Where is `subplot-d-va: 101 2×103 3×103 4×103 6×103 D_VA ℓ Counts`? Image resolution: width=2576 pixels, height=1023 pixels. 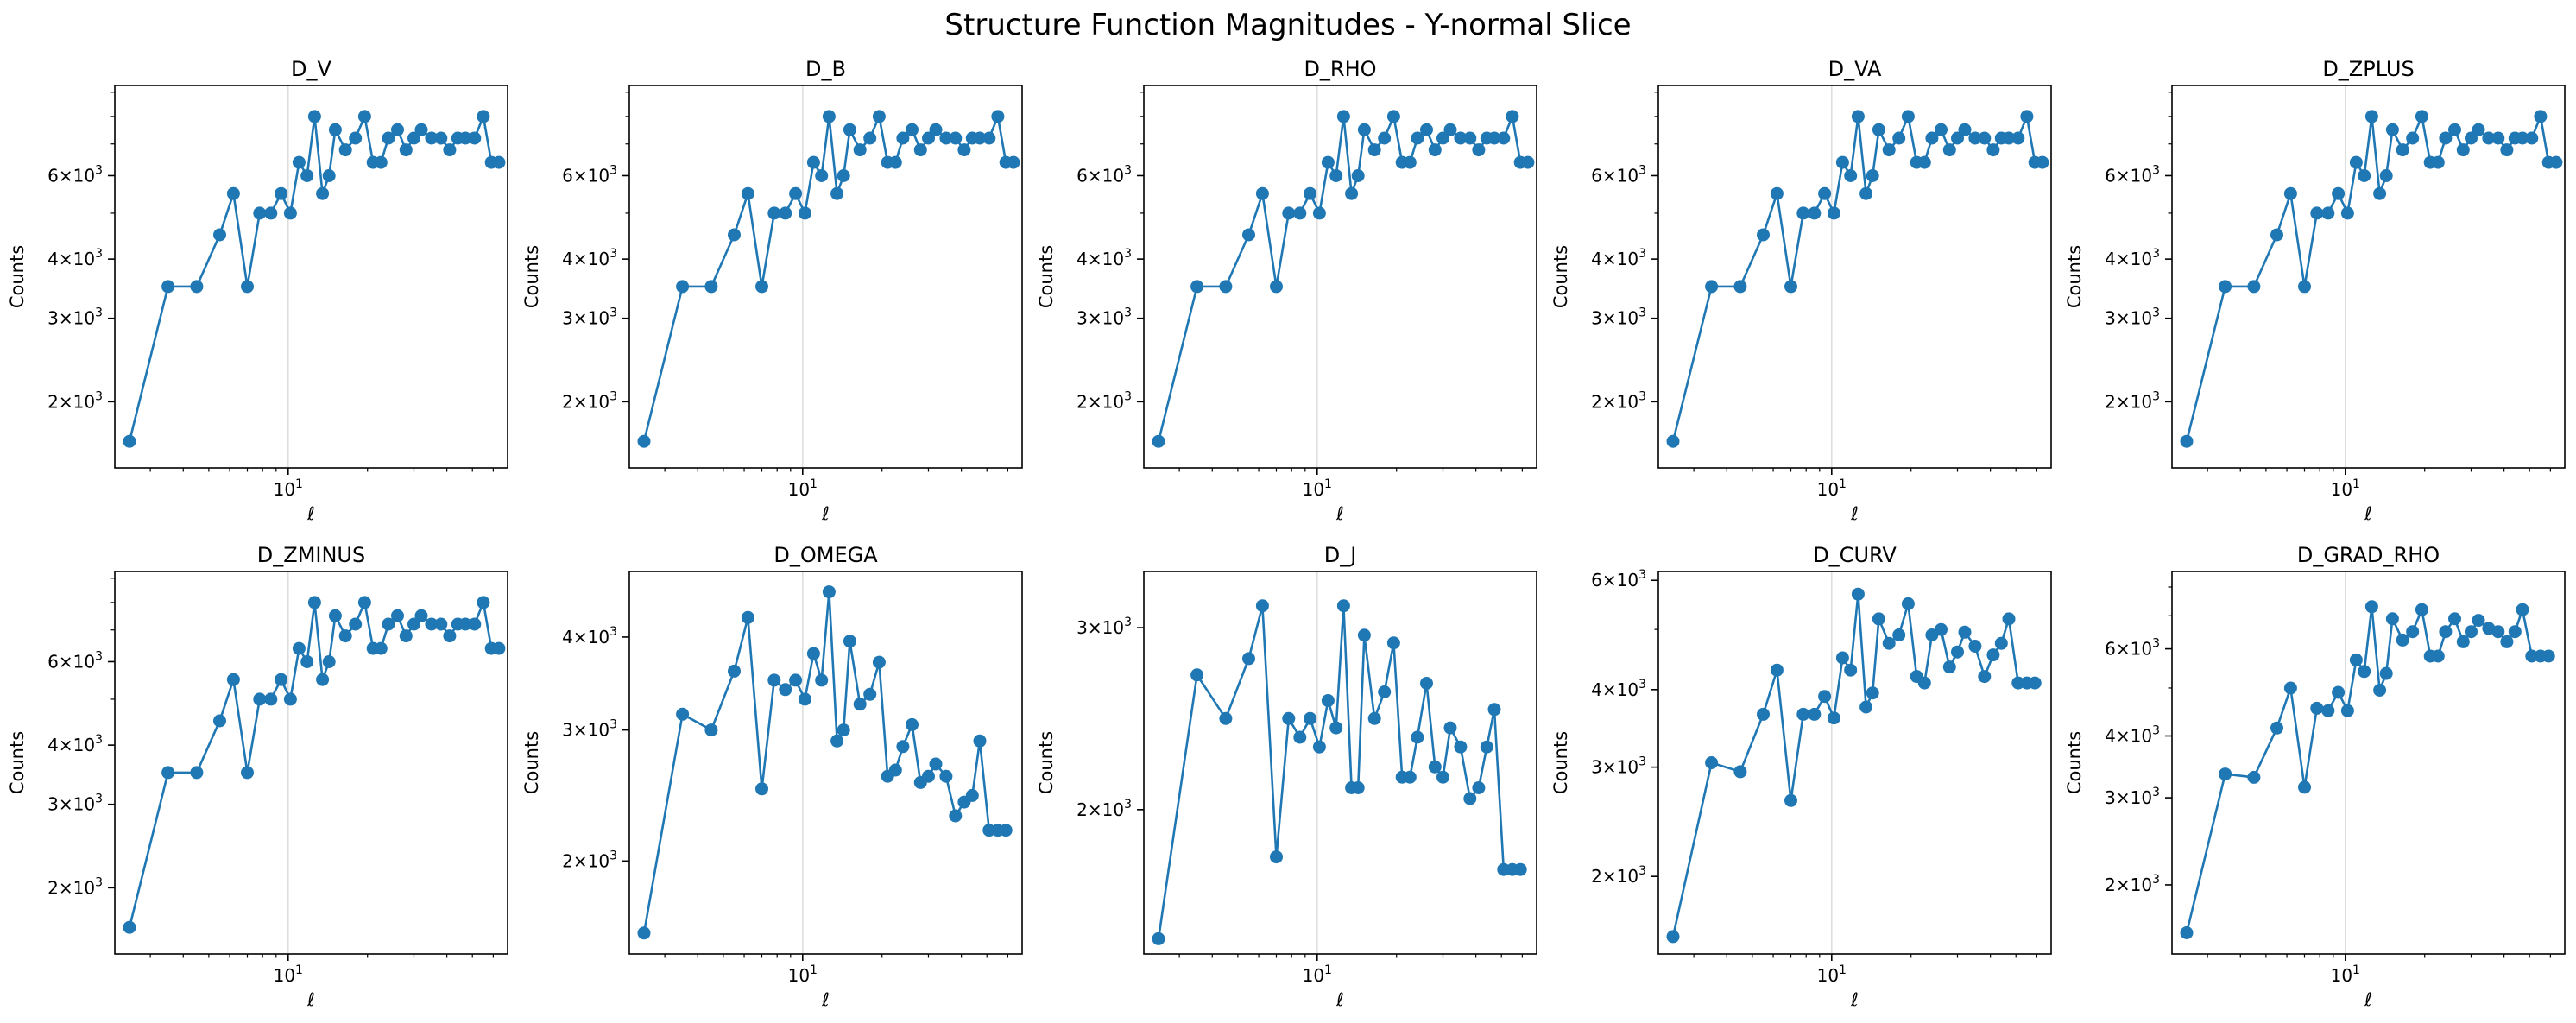 subplot-d-va: 101 2×103 3×103 4×103 6×103 D_VA ℓ Counts is located at coordinates (1801, 290).